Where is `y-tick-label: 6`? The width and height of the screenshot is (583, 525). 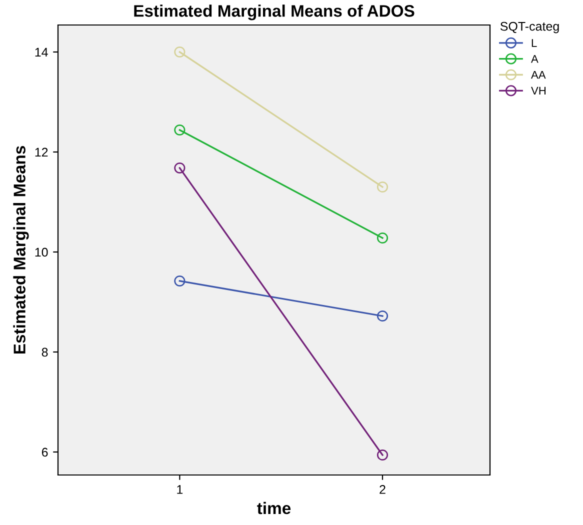
y-tick-label: 6 is located at coordinates (45, 452).